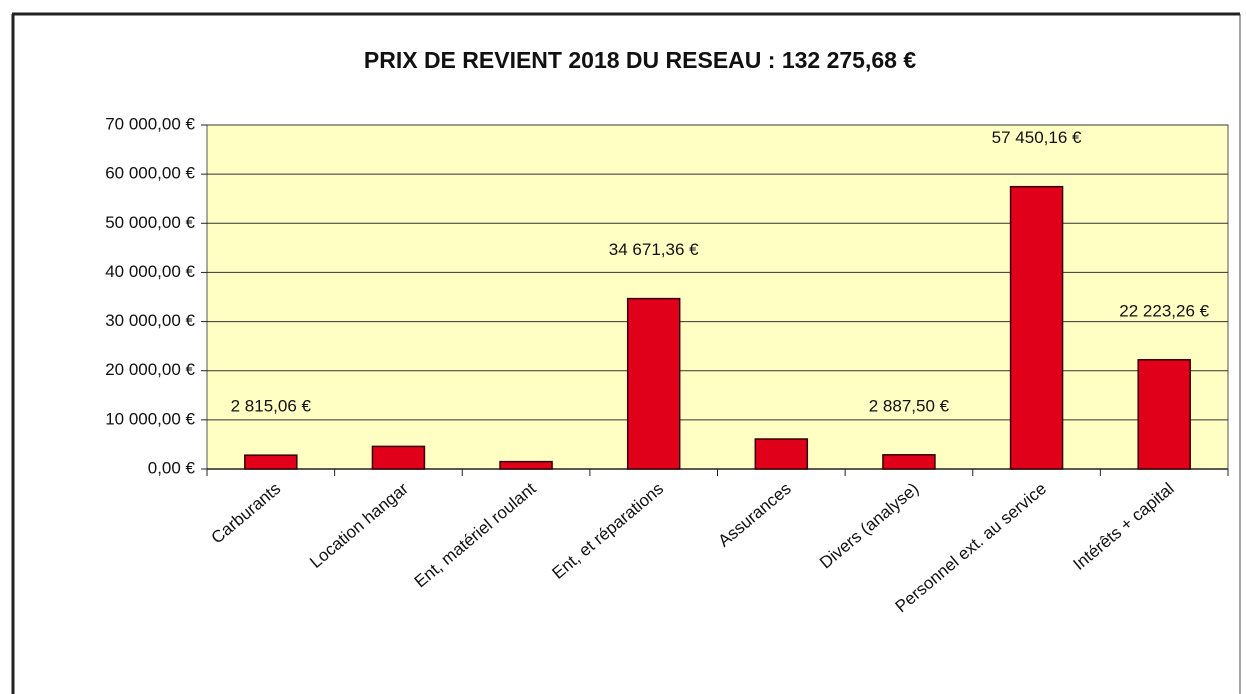 This screenshot has width=1246, height=694. Describe the element at coordinates (654, 249) in the screenshot. I see `data-label: 34 671,36 €` at that location.